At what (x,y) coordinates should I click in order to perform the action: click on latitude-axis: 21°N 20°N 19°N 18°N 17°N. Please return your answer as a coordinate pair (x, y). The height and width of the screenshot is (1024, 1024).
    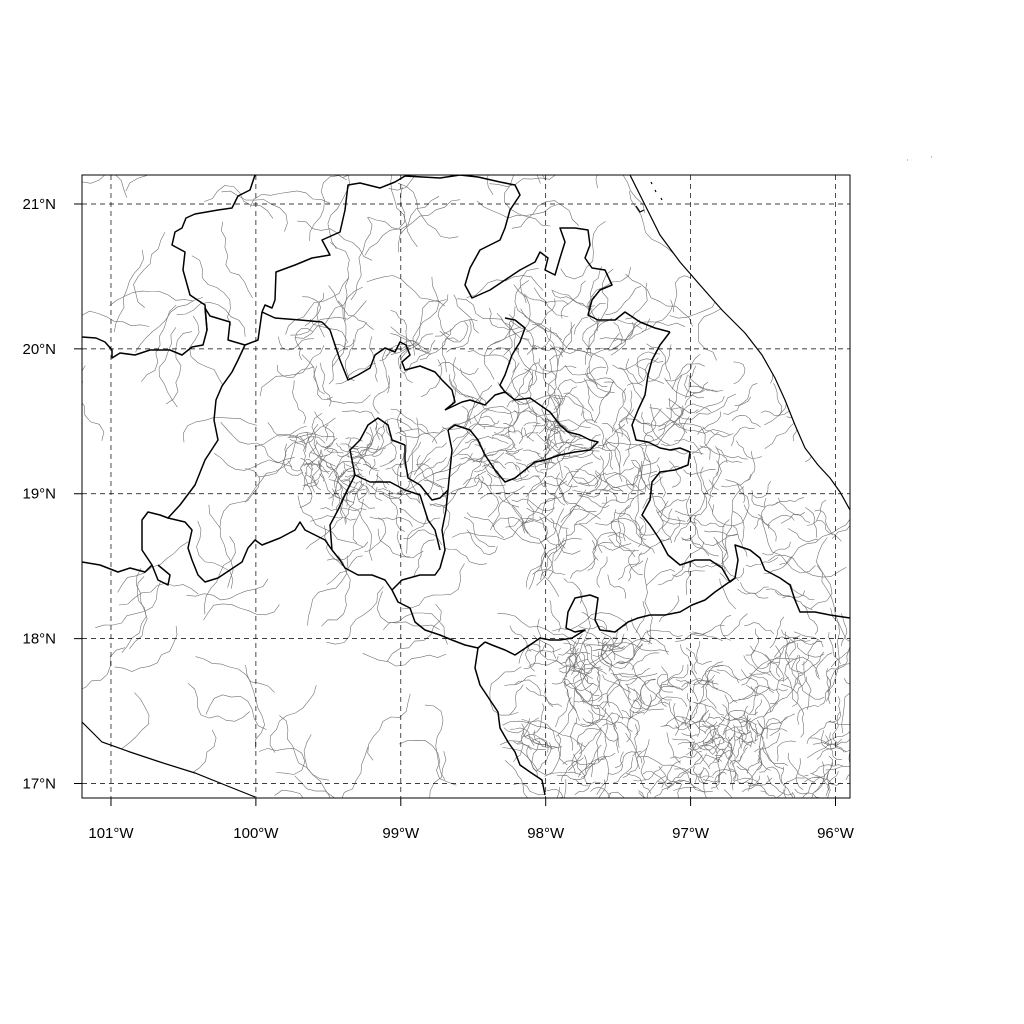
    Looking at the image, I should click on (52, 494).